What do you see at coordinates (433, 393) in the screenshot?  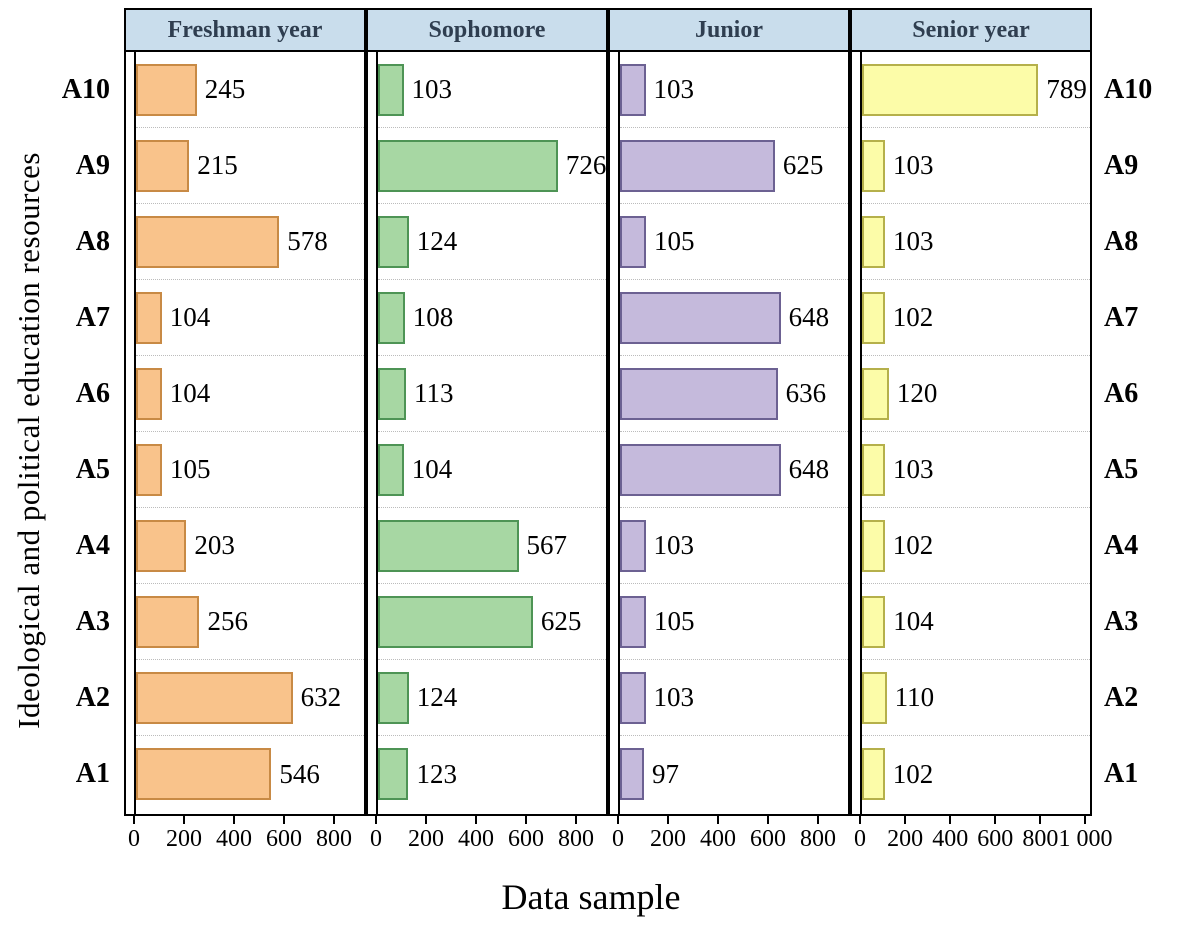 I see `bar-value-label: 113` at bounding box center [433, 393].